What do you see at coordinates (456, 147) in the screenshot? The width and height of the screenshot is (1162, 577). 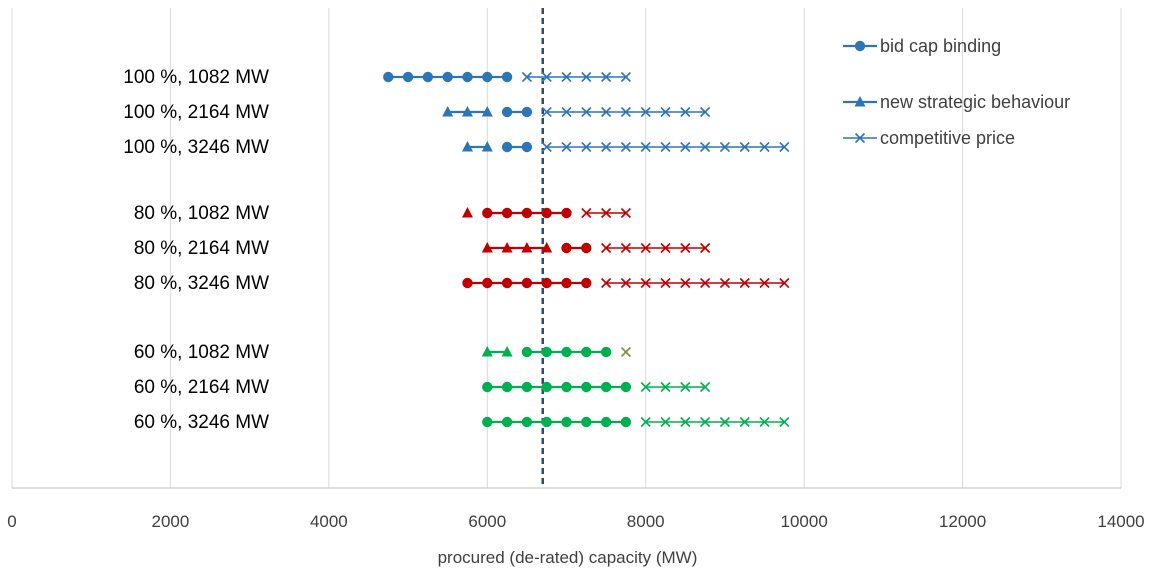 I see `row: 100 %, 3246 MW` at bounding box center [456, 147].